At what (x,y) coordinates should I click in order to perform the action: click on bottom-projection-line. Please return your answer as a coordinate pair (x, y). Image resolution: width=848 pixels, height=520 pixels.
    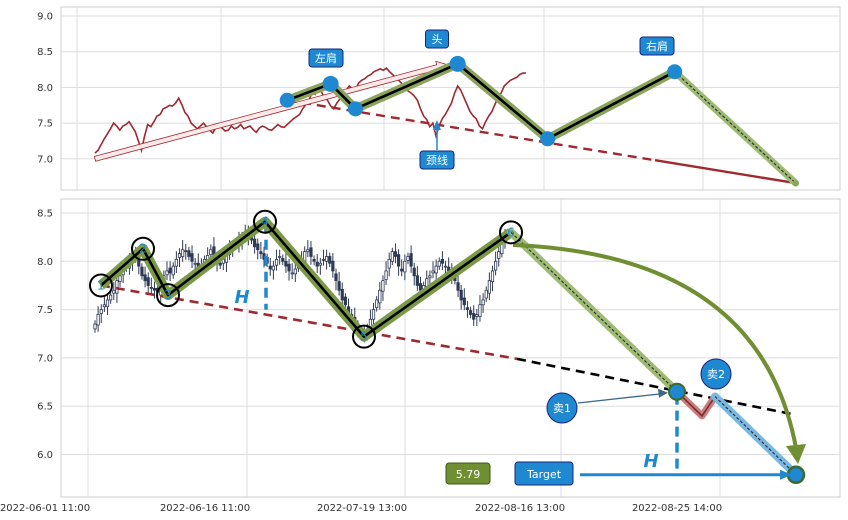
    Looking at the image, I should click on (594, 312).